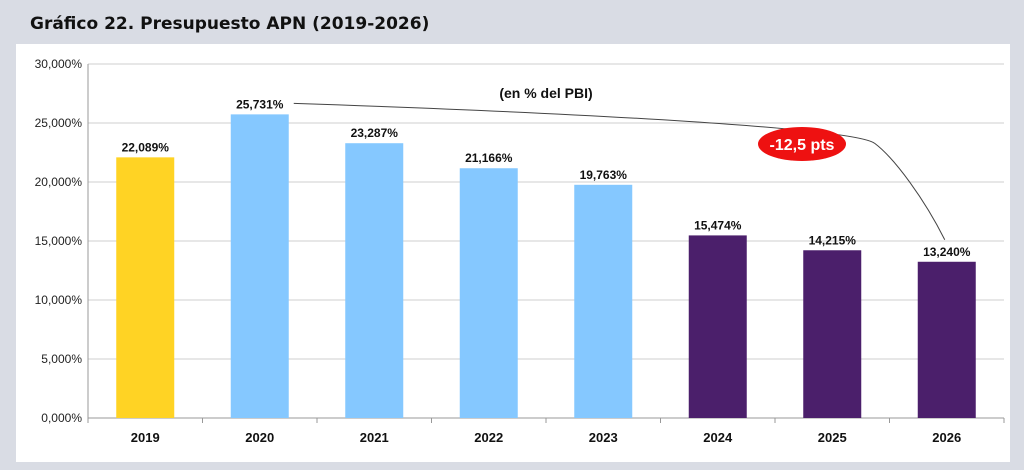 The image size is (1024, 470). I want to click on y-tick-label: 30,000%, so click(59, 64).